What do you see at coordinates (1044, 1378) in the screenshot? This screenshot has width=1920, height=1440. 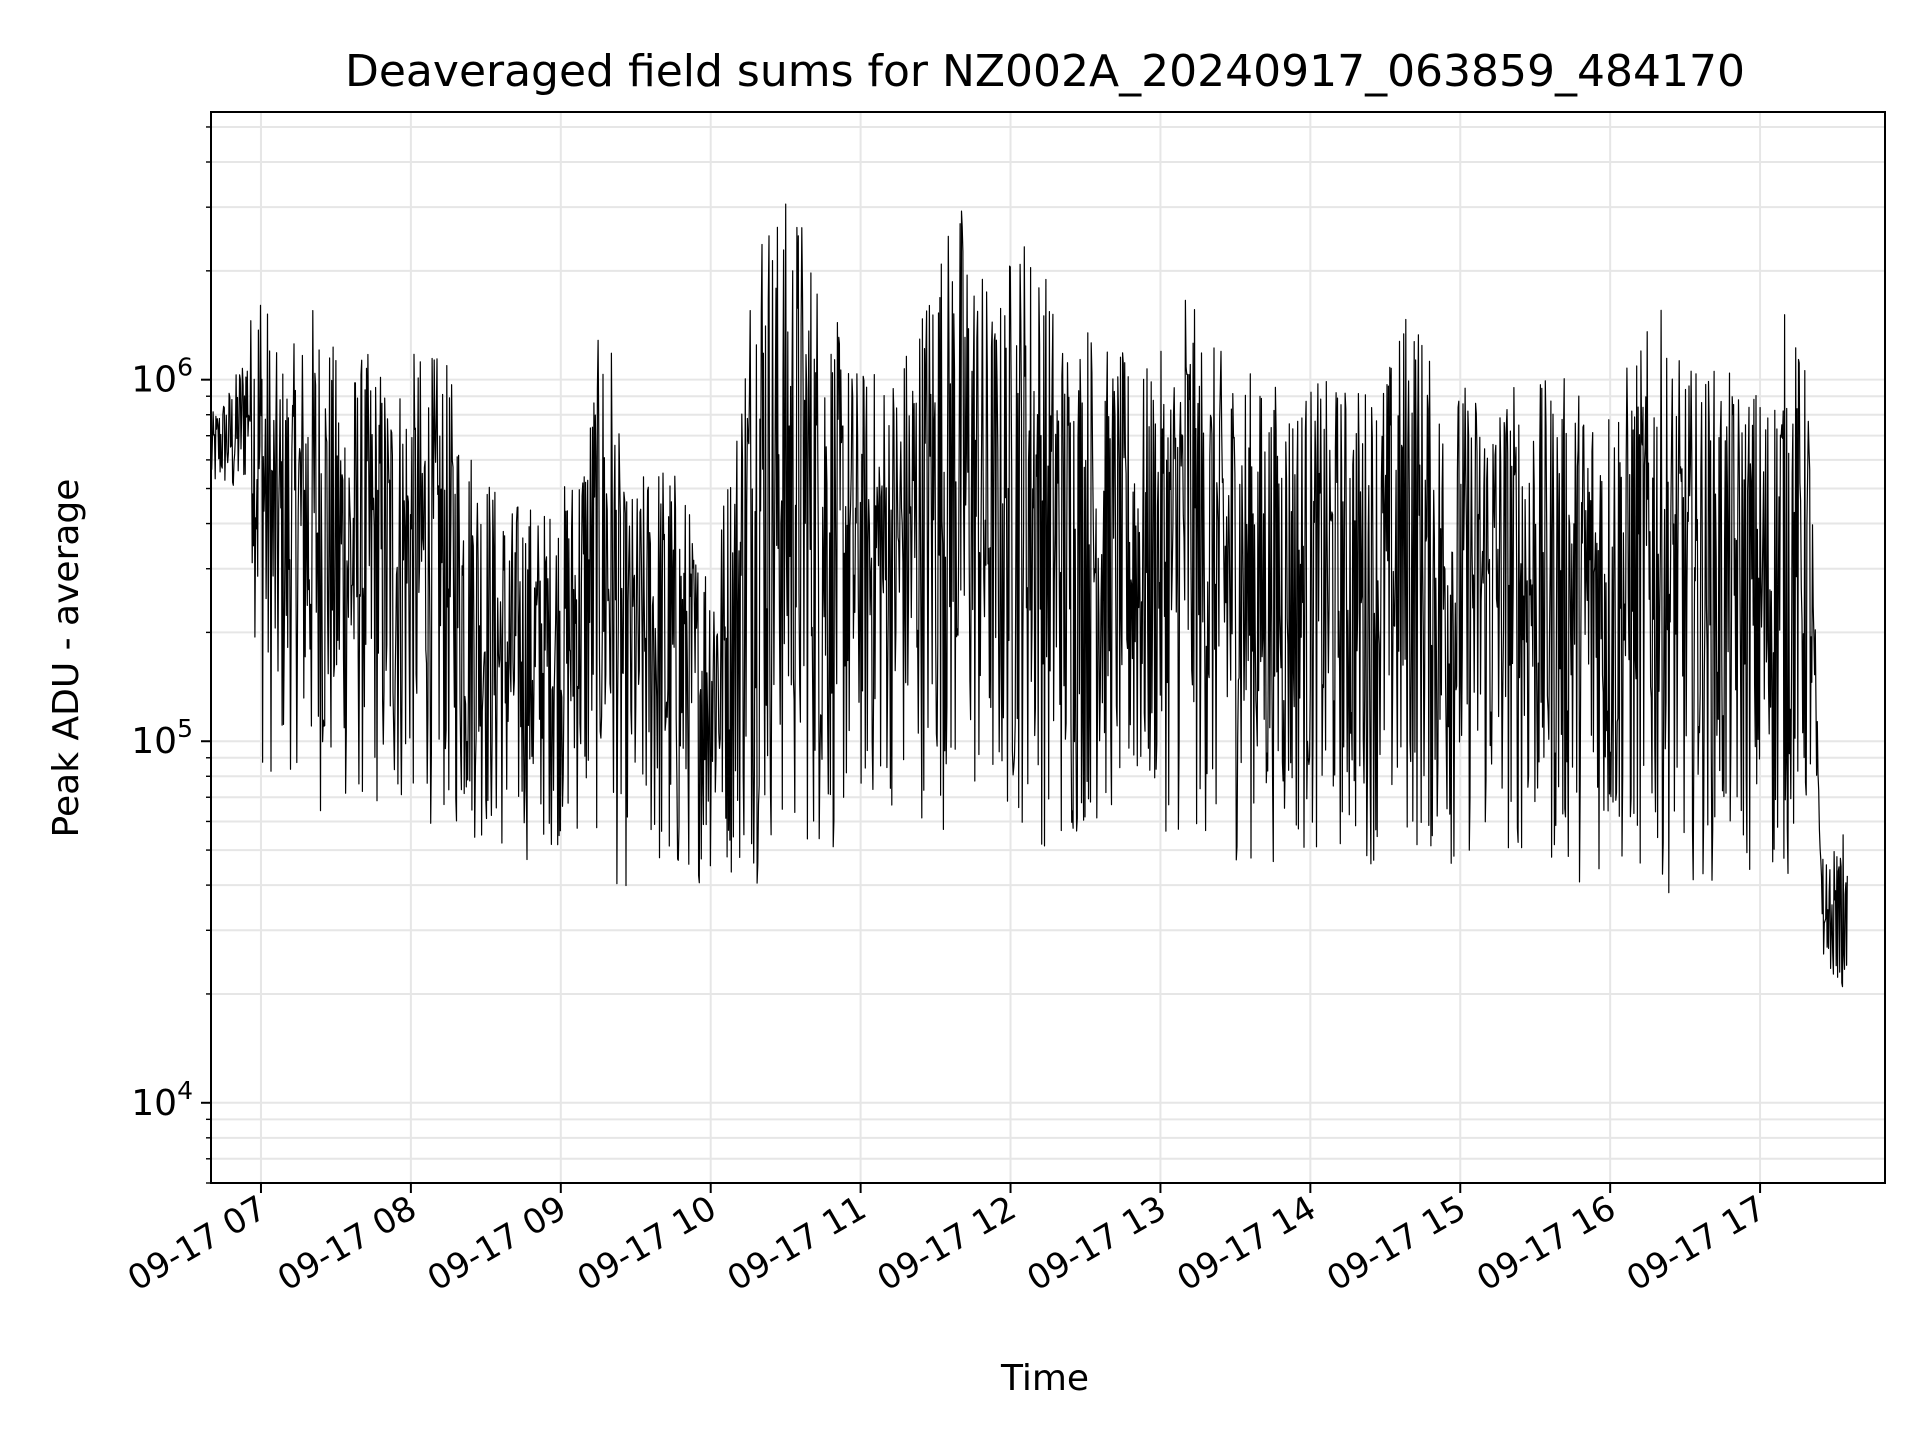 I see `x-axis-label: Time` at bounding box center [1044, 1378].